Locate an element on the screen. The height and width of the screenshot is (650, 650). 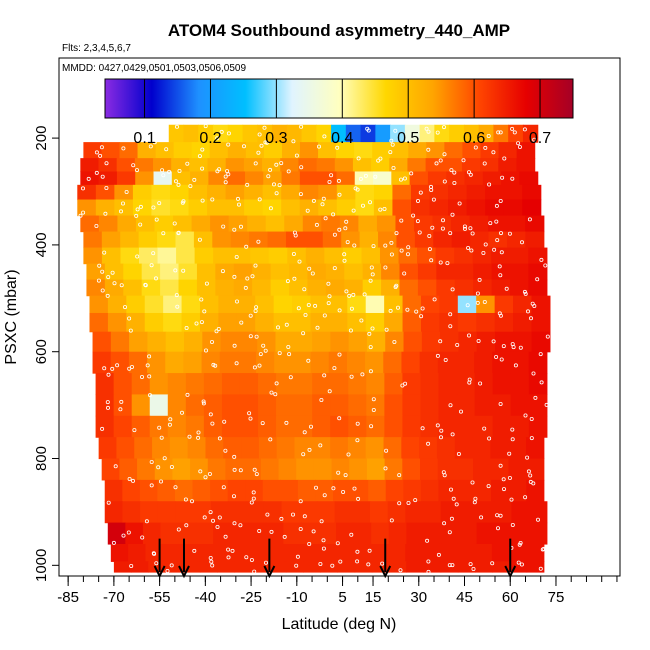
y-tick-label: 400 is located at coordinates (41, 244).